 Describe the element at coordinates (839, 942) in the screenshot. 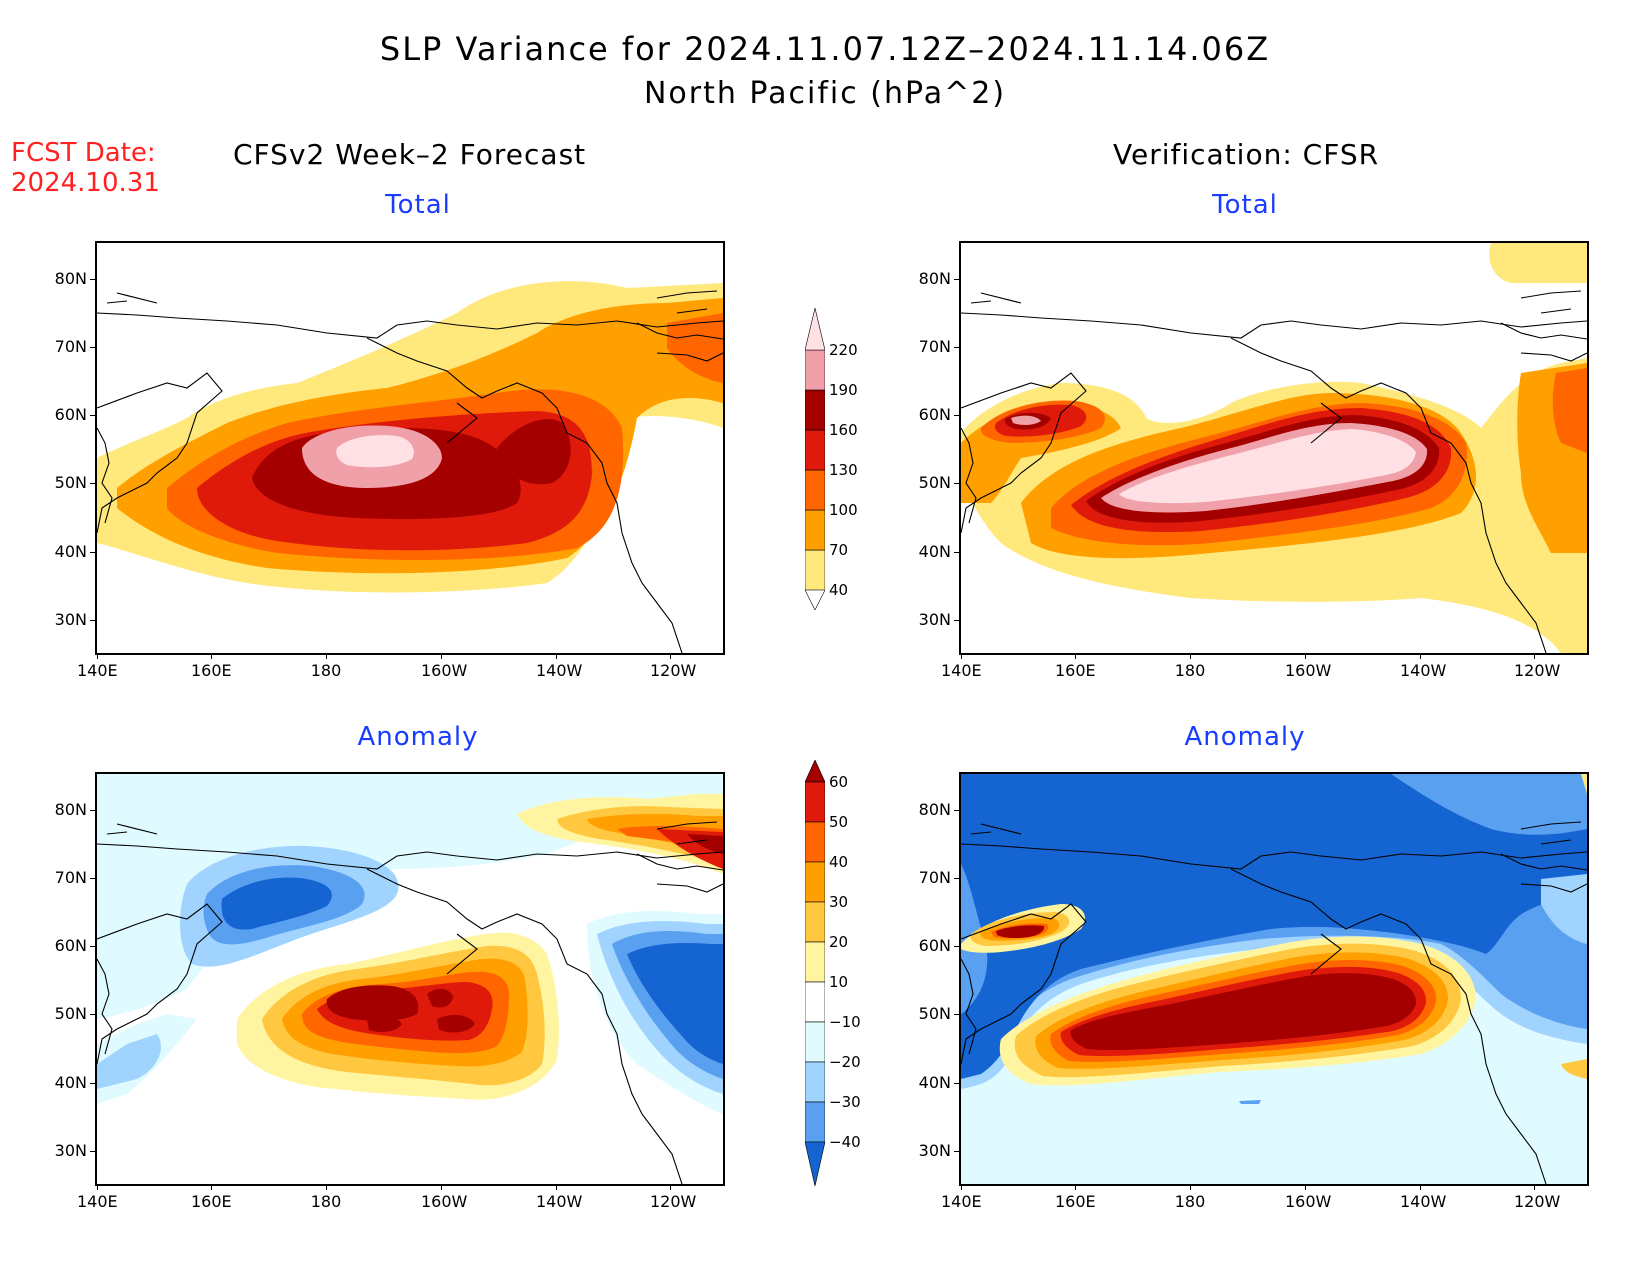

I see `colorbar-level-label: 20` at that location.